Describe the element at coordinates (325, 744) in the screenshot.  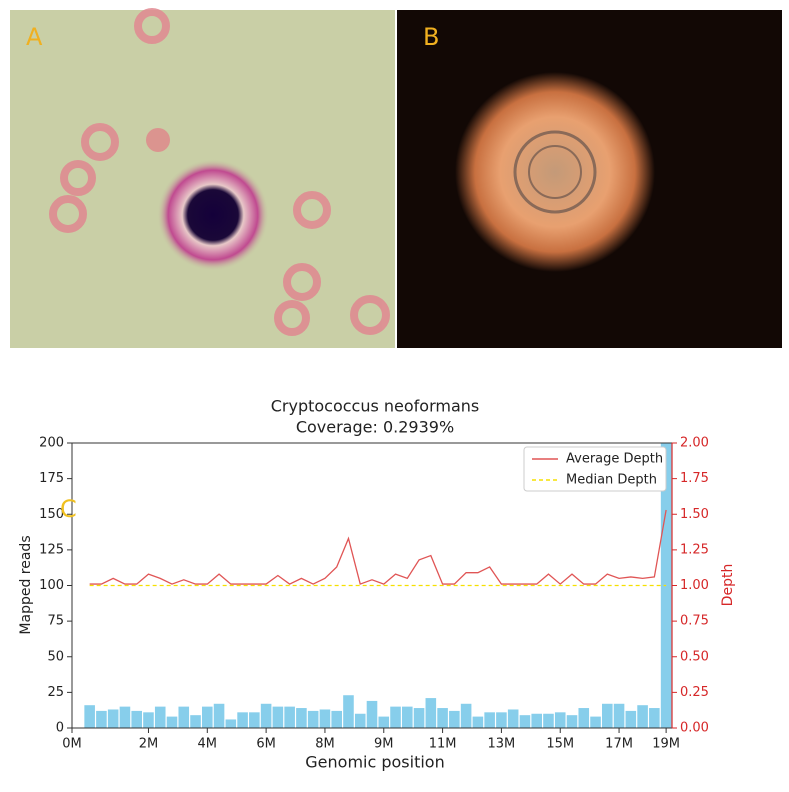
I see `x-tick-label: 8M` at that location.